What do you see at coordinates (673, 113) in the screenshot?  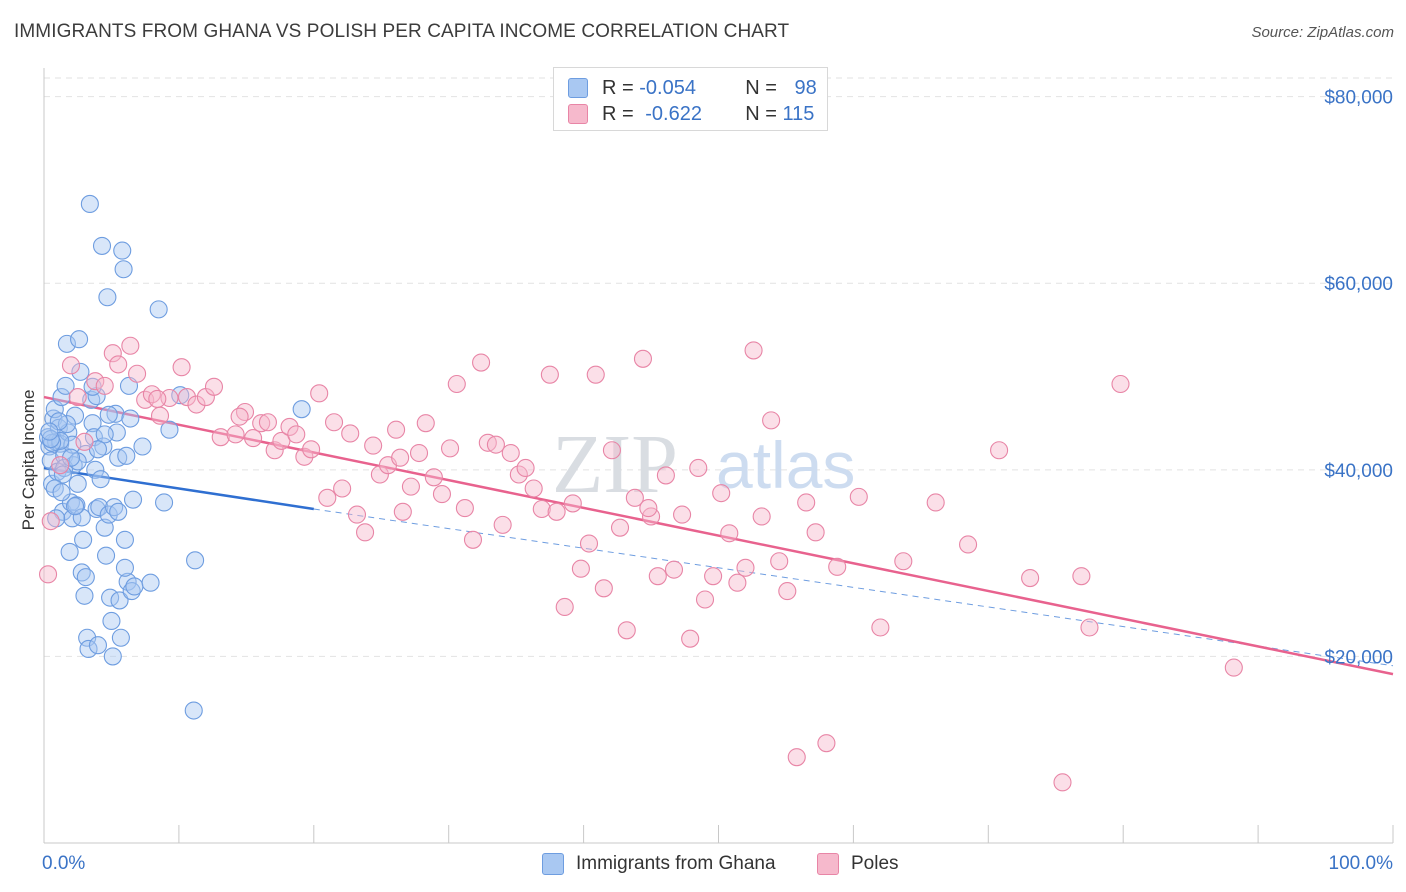 I see `legend-r-value: -0.622` at bounding box center [673, 113].